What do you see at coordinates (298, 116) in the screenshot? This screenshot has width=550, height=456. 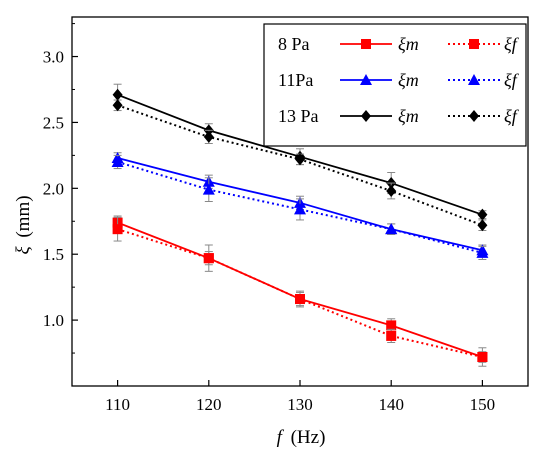 I see `legend-row-label: 13 Pa` at bounding box center [298, 116].